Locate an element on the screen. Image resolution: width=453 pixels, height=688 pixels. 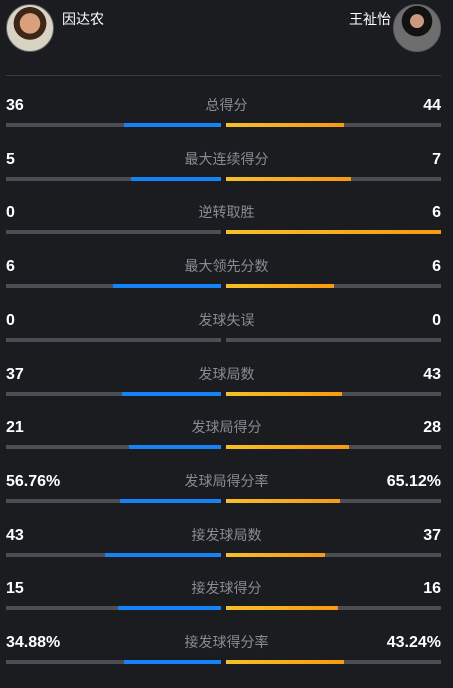
match-header: 因达农 王祉怡 is located at coordinates (226, 30).